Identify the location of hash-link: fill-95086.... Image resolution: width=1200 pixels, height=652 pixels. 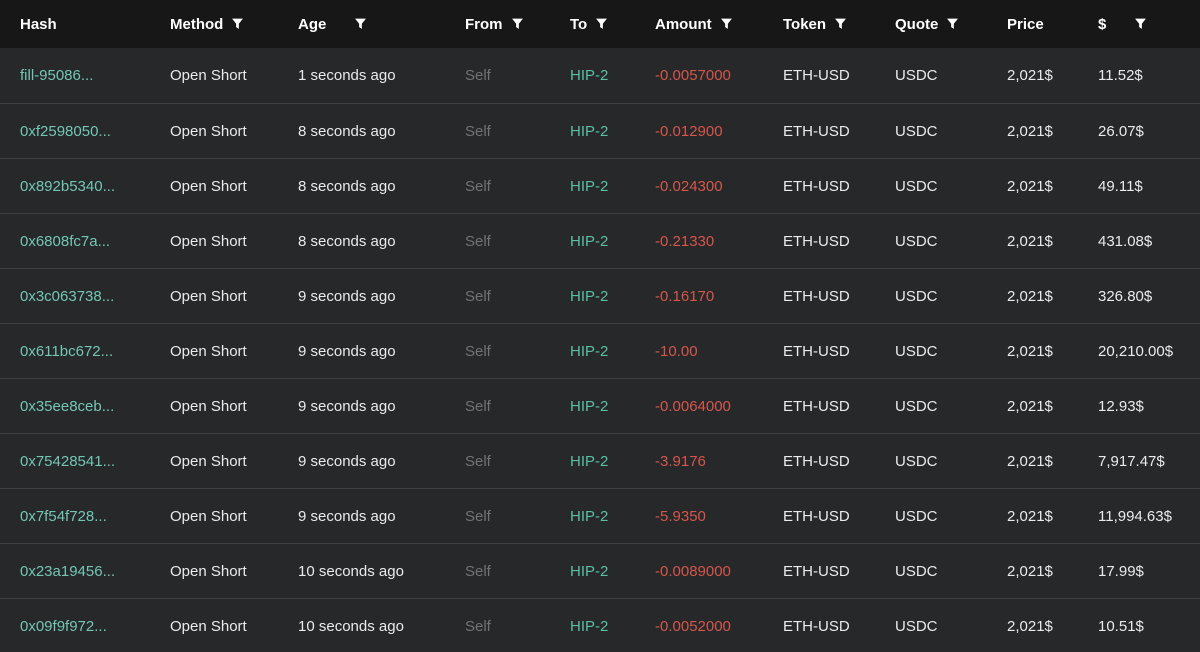
(57, 75).